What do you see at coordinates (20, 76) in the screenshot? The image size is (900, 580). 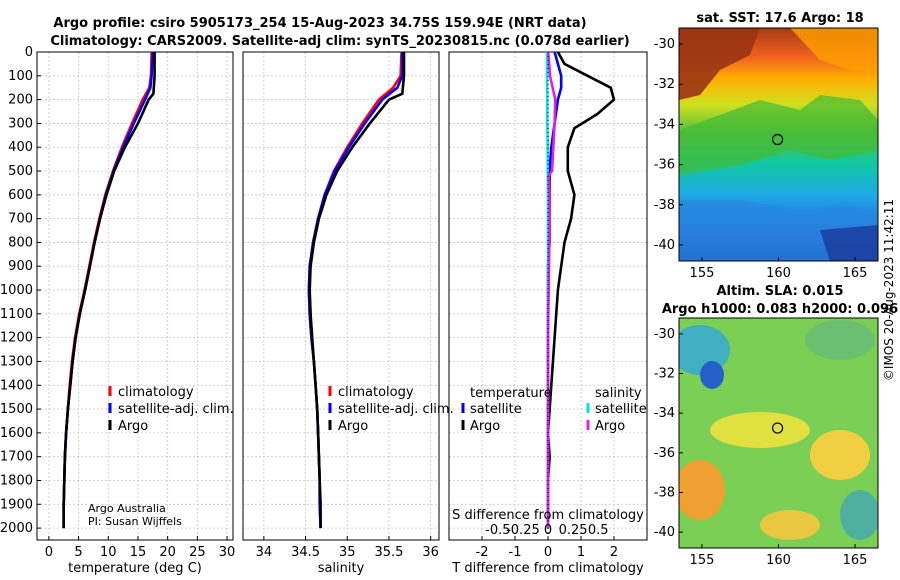 I see `y-tick-label: 100` at bounding box center [20, 76].